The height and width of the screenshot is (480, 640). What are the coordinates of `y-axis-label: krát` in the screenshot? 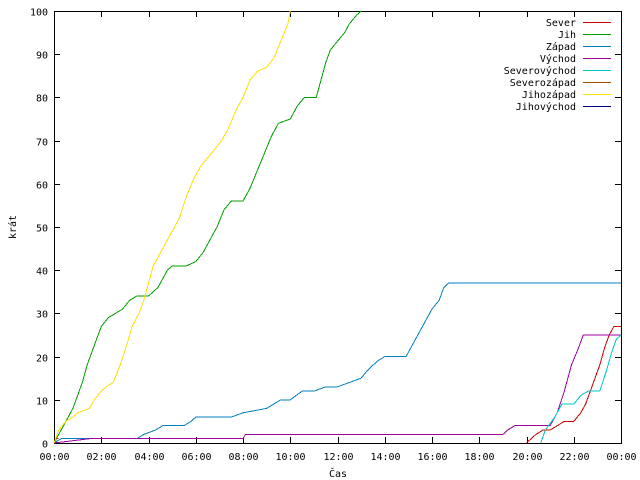 It's located at (13, 227).